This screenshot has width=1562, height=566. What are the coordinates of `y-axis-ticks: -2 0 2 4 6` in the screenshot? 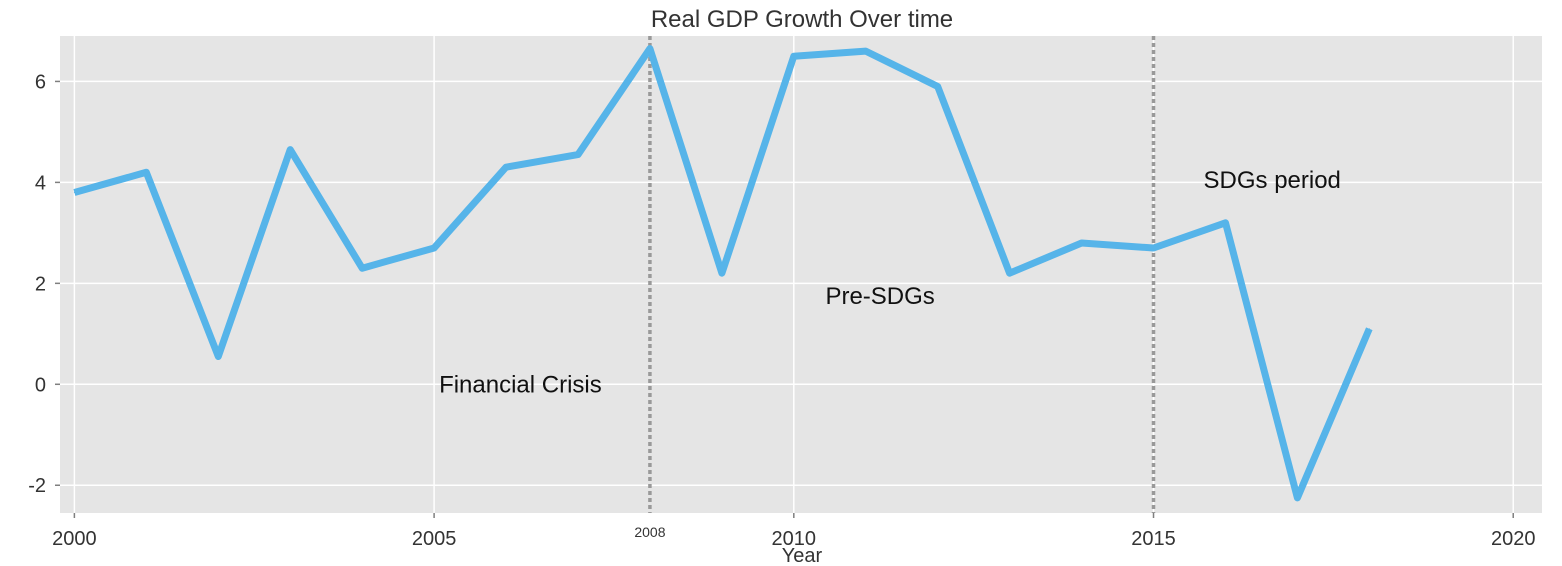 It's located at (44, 284).